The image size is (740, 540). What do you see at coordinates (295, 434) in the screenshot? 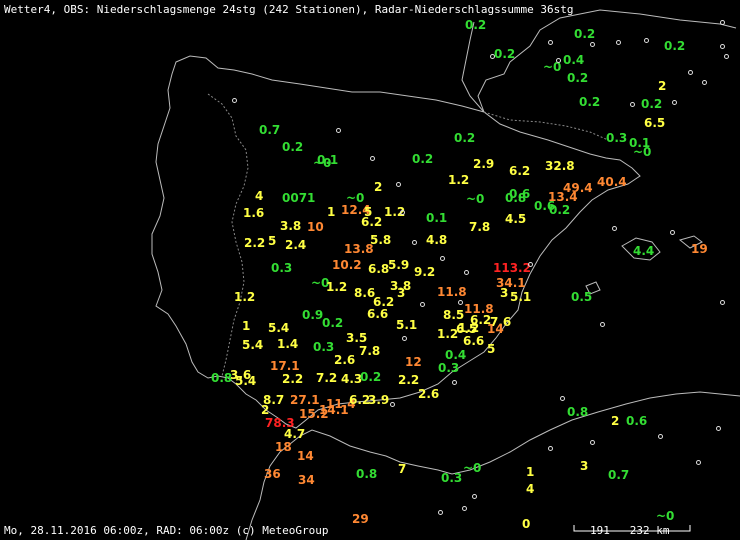
I see `observation-value: 4.7` at bounding box center [295, 434].